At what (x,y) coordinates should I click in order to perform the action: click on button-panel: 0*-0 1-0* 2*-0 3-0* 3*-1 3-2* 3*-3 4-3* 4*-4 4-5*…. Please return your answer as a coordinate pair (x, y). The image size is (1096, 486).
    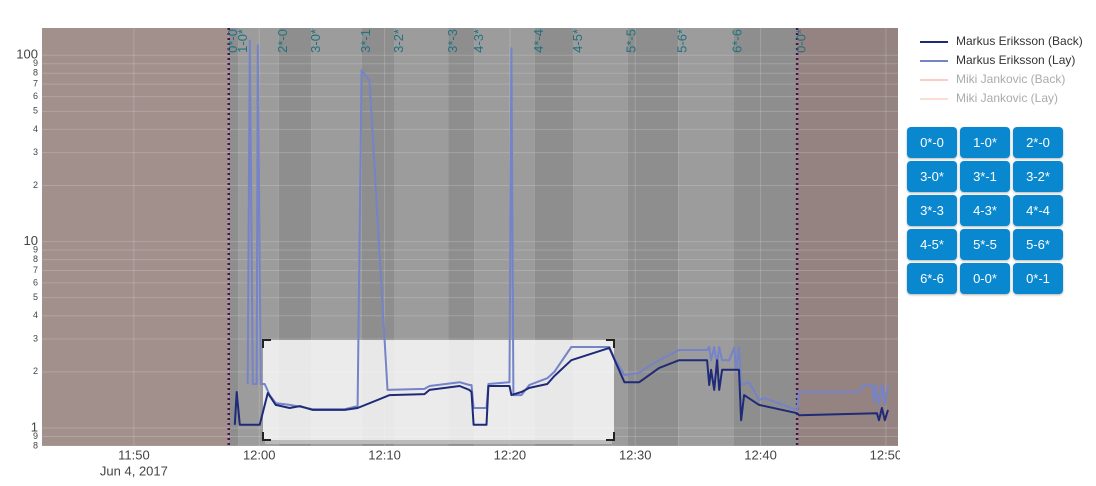
    Looking at the image, I should click on (985, 210).